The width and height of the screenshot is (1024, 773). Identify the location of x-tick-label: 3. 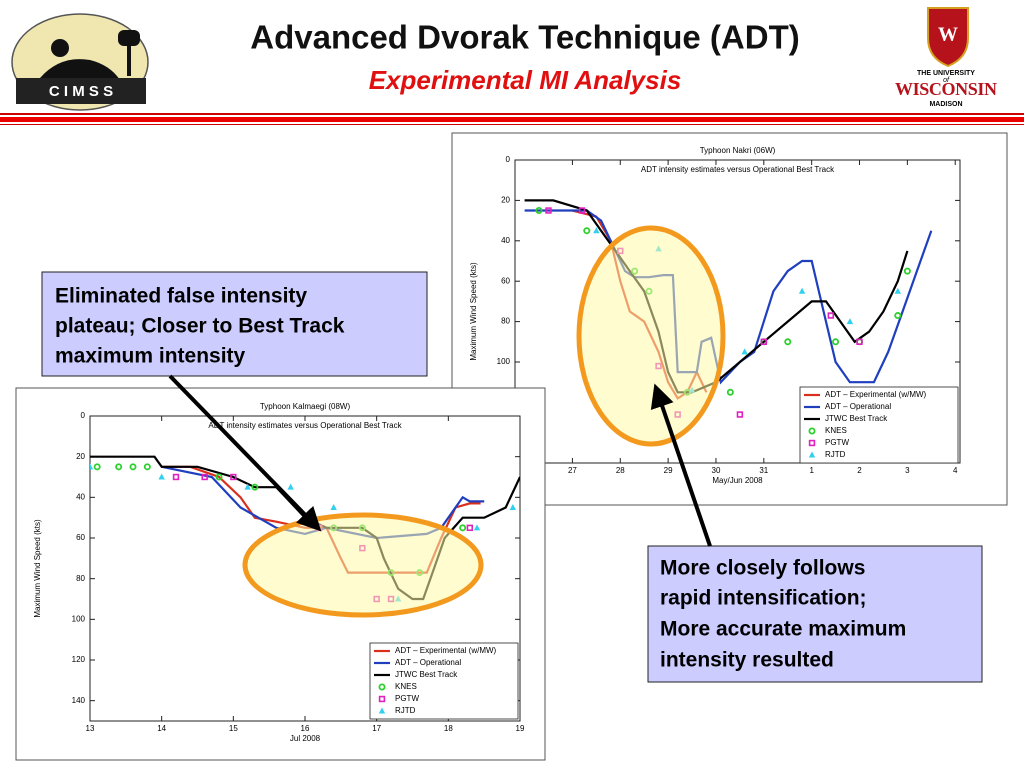
(907, 470).